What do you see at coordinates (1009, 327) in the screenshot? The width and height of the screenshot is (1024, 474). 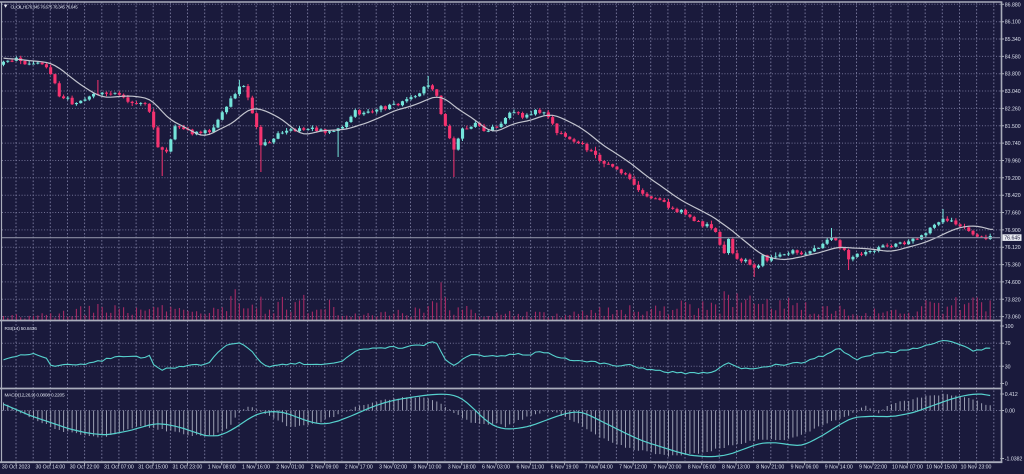 I see `svg-text: 100` at bounding box center [1009, 327].